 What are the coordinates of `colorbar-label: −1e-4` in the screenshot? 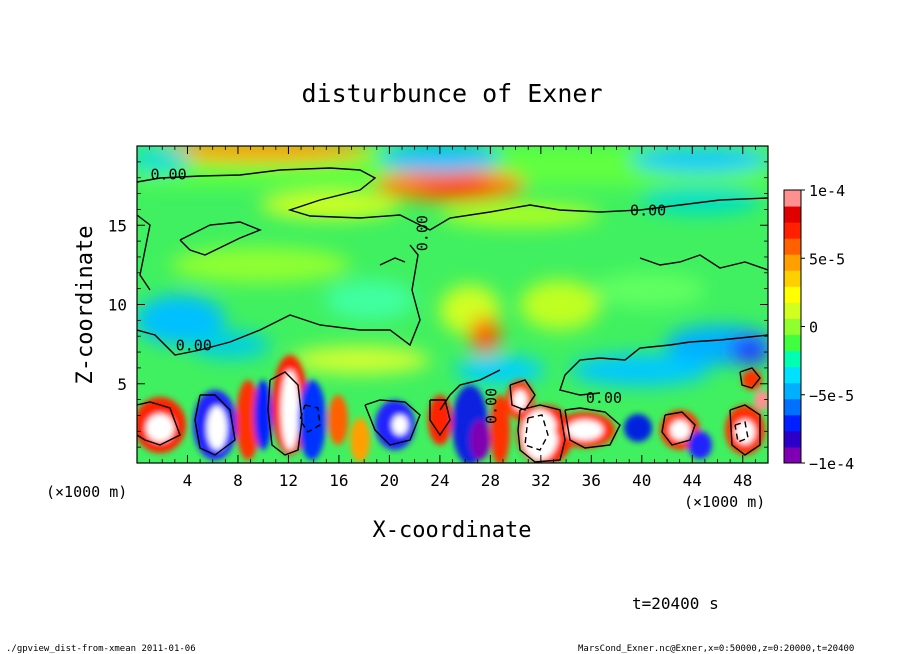 It's located at (831, 464).